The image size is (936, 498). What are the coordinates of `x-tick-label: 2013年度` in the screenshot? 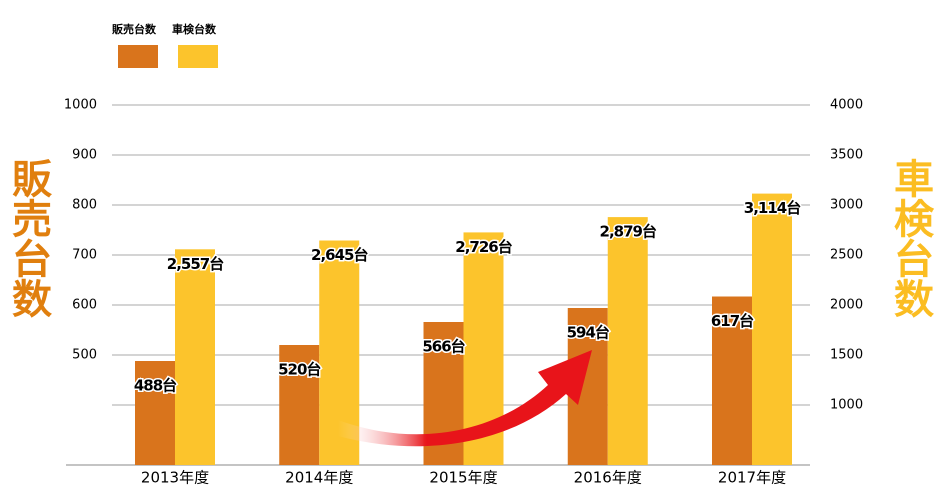 It's located at (175, 478).